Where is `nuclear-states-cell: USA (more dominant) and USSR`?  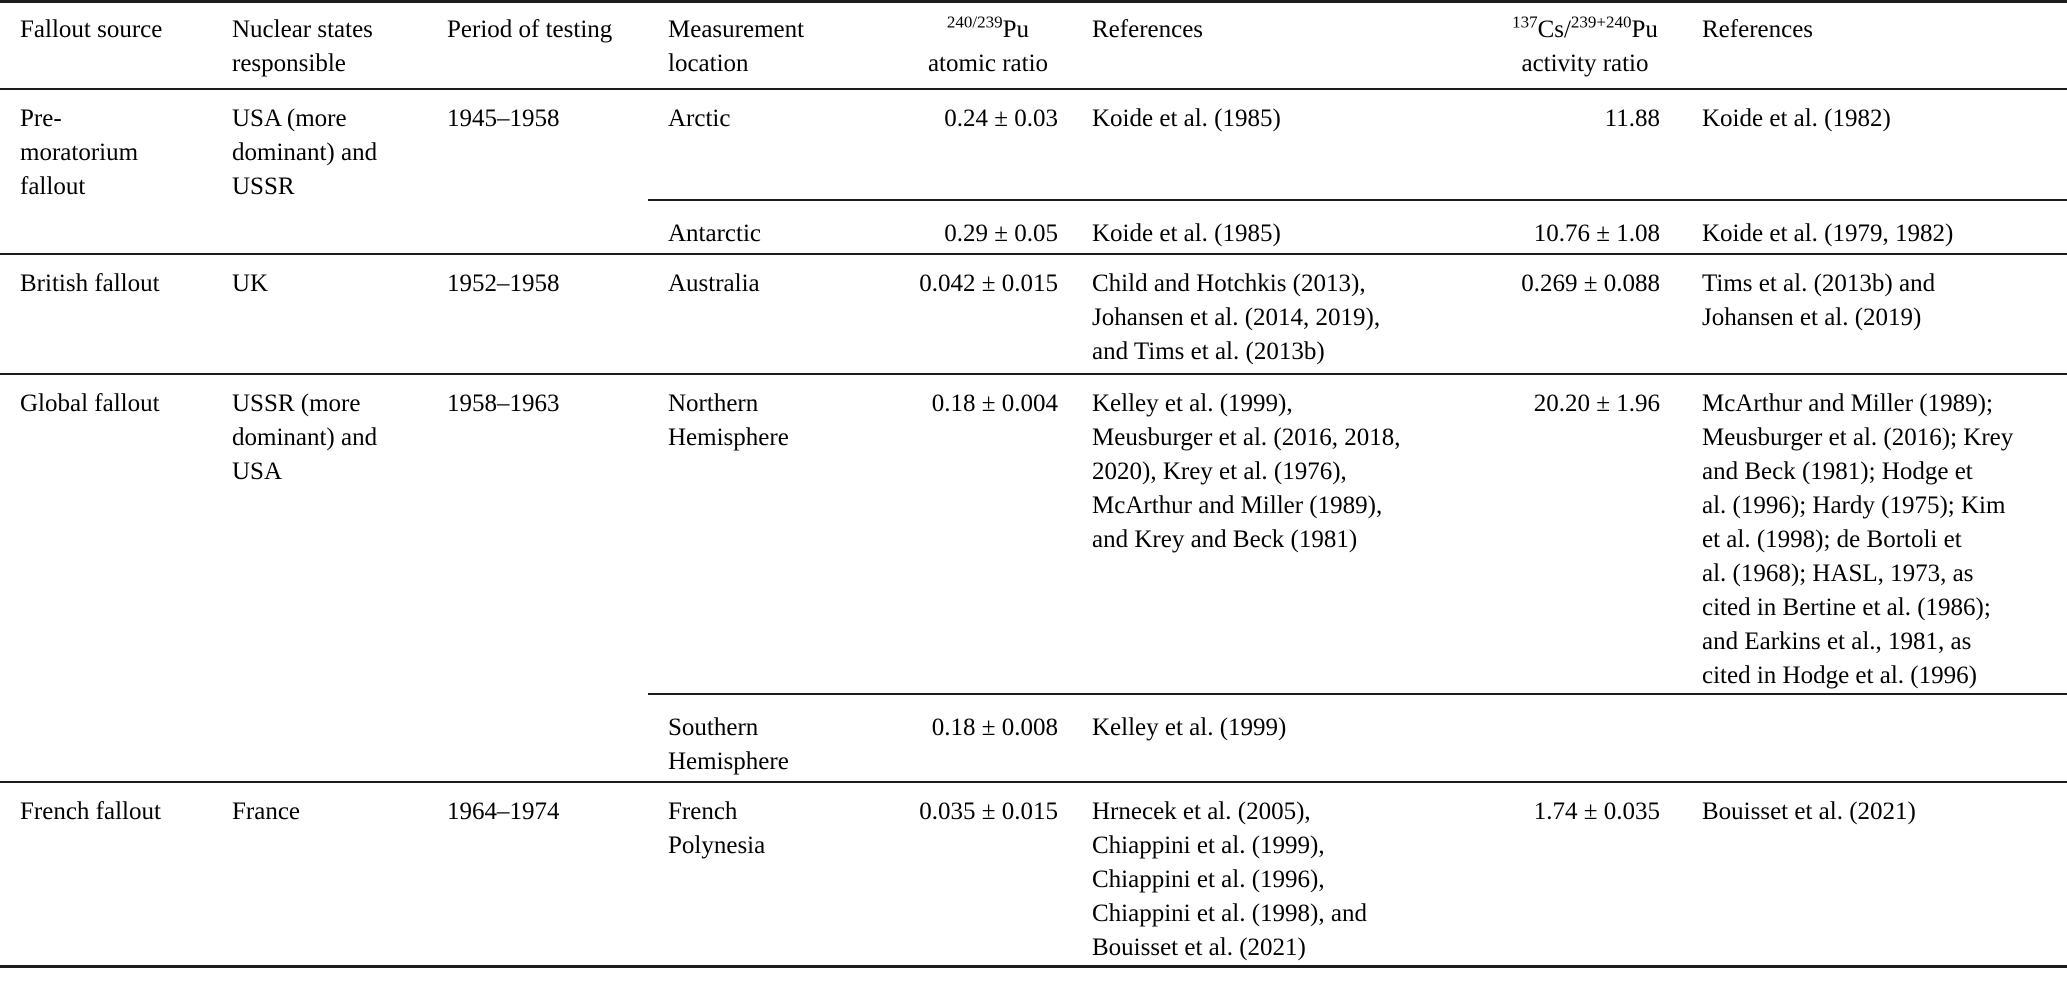
nuclear-states-cell: USA (more dominant) and USSR is located at coordinates (339, 171).